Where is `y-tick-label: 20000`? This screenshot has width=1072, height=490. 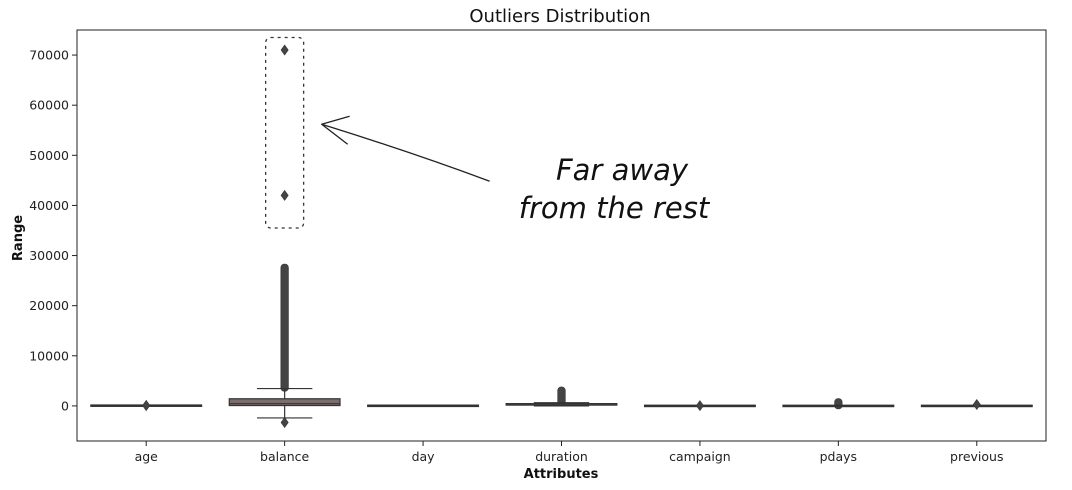 y-tick-label: 20000 is located at coordinates (49, 305).